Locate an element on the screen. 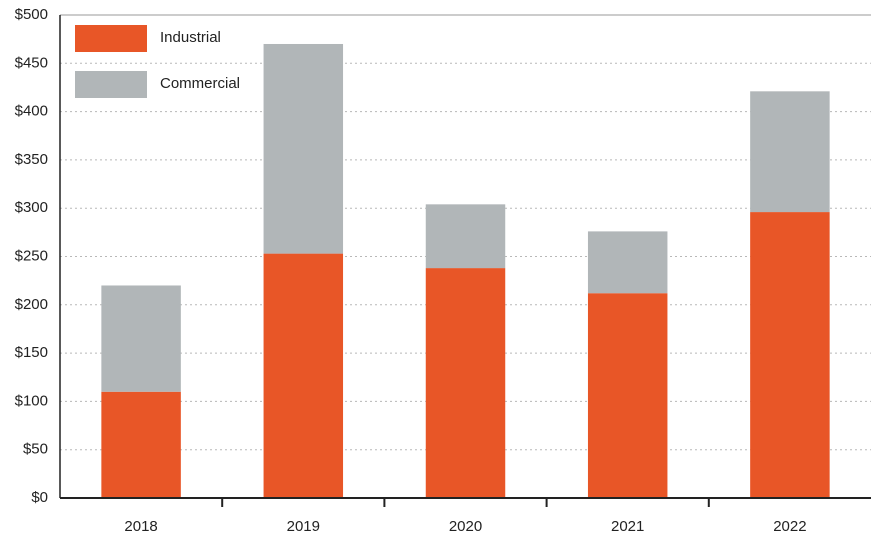 This screenshot has width=871, height=538. legend-label: Commercial is located at coordinates (200, 83).